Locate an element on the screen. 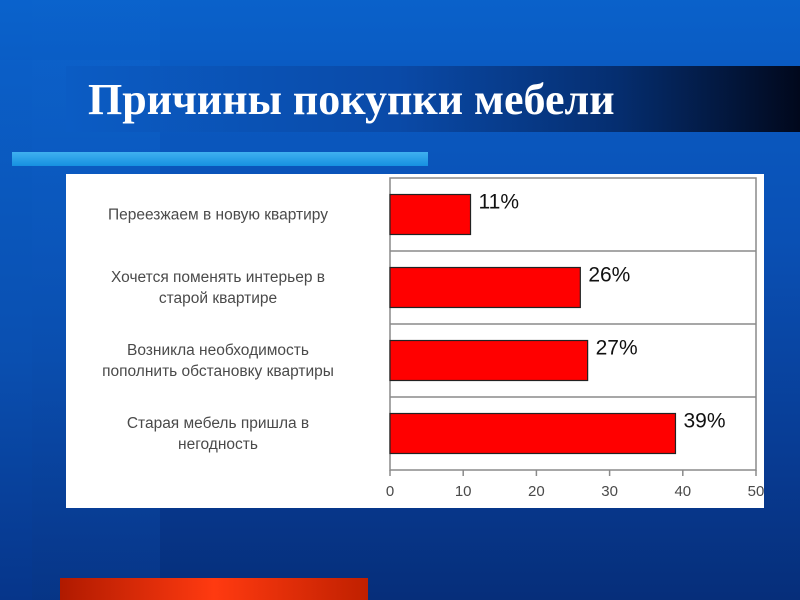 Image resolution: width=800 pixels, height=600 pixels. x-tick-label: 30 is located at coordinates (609, 491).